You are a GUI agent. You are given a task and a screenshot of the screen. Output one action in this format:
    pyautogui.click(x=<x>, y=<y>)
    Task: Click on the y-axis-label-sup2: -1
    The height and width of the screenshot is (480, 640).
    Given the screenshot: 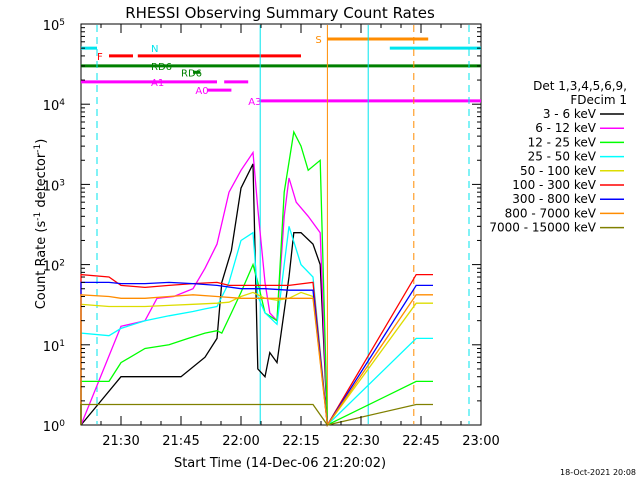 What is the action you would take?
    pyautogui.click(x=38, y=148)
    